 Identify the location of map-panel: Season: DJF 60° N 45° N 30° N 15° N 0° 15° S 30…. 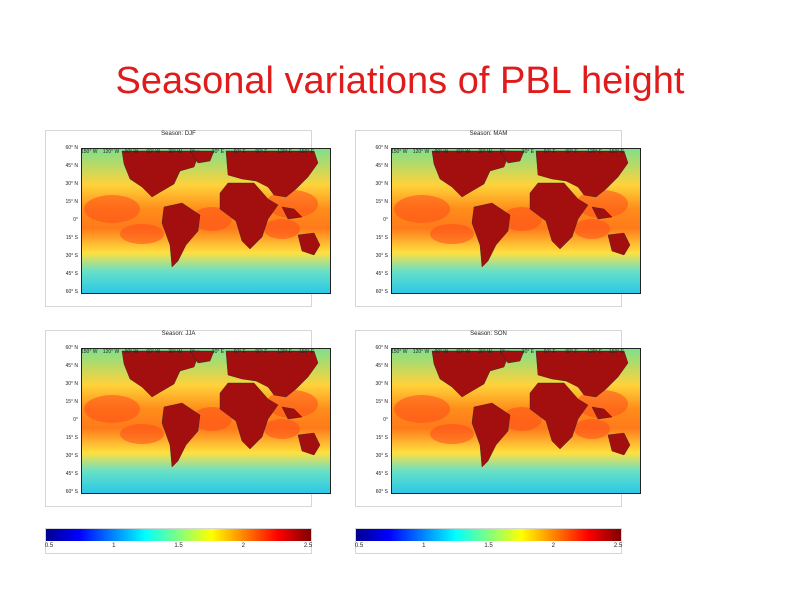
(188, 218).